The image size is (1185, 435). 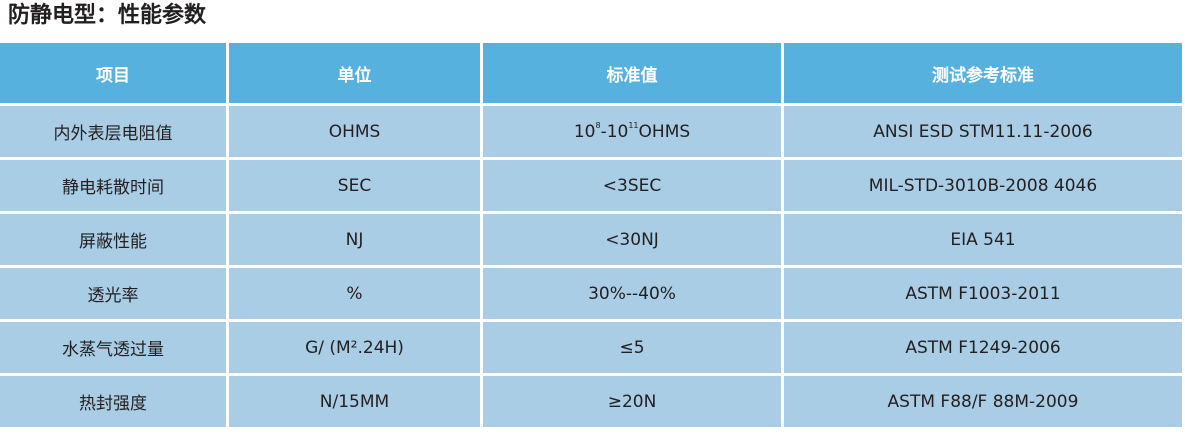 I want to click on table-row: 热封强度 N/15MM ≥20N ASTM F88/F 88M-2009, so click(x=591, y=401).